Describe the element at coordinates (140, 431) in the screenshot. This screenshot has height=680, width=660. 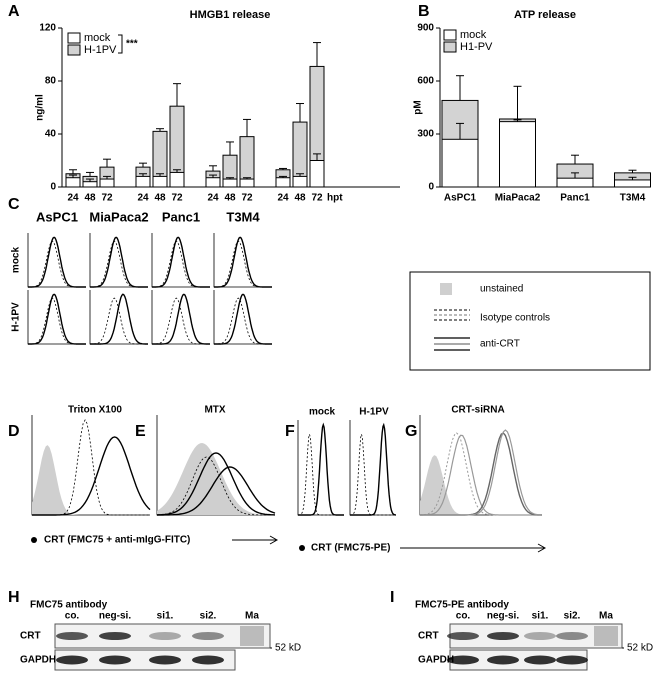
I see `panel-letter: E` at that location.